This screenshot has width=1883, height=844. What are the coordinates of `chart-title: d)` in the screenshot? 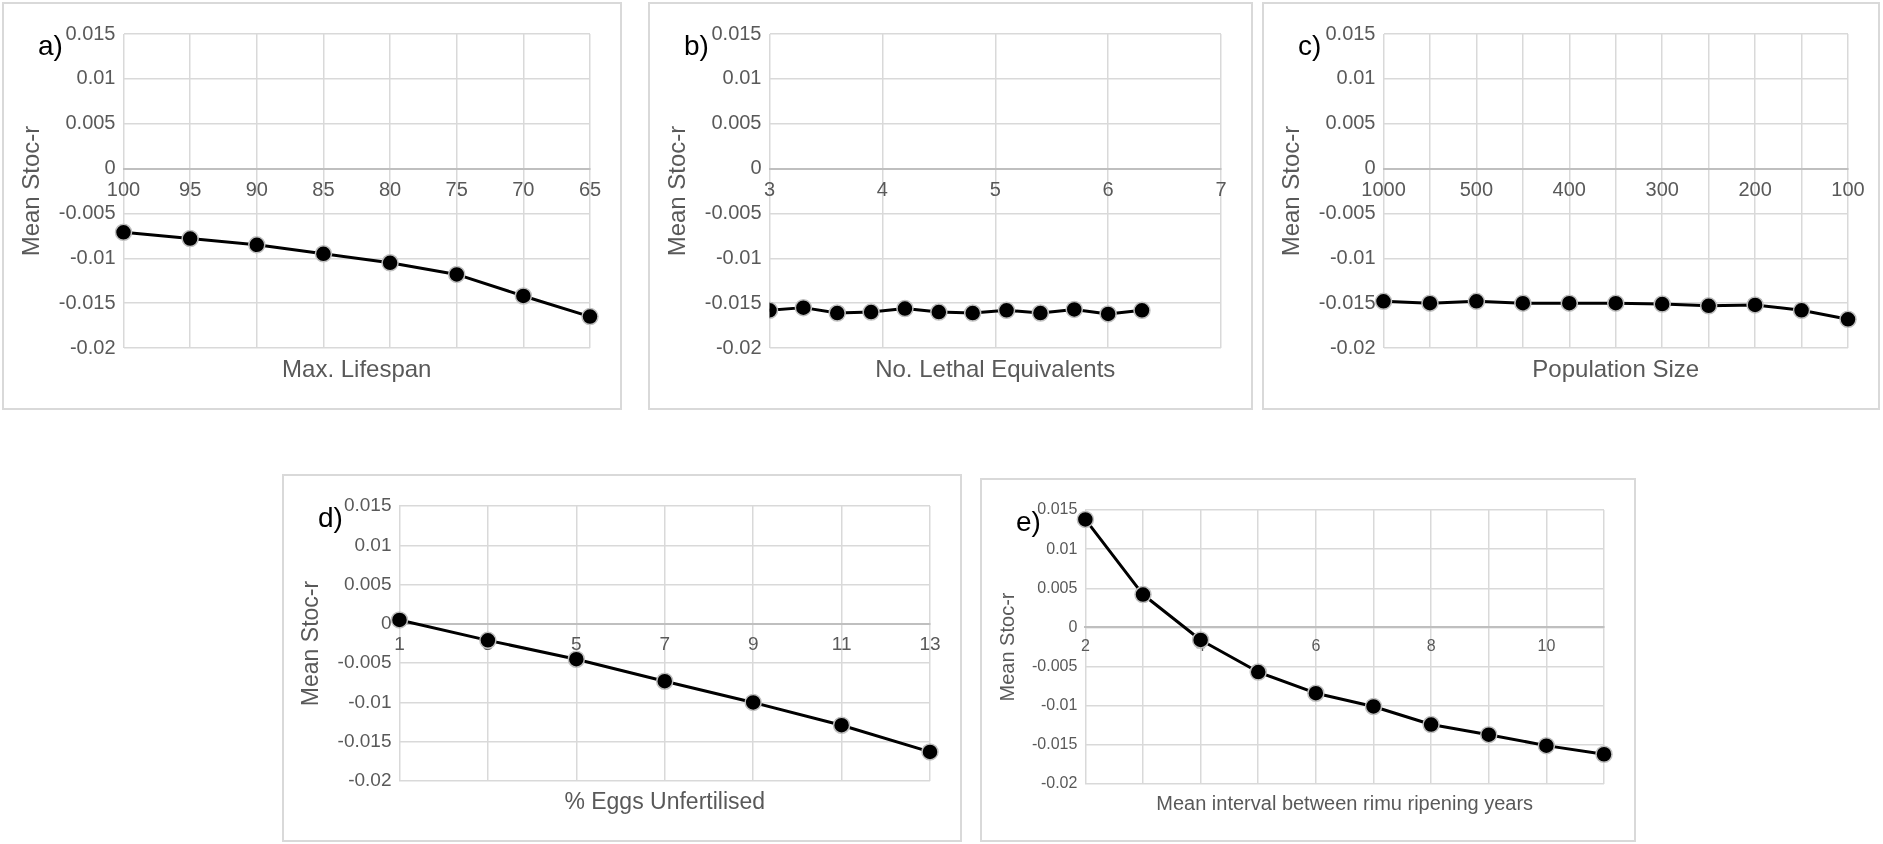 It's located at (330, 518).